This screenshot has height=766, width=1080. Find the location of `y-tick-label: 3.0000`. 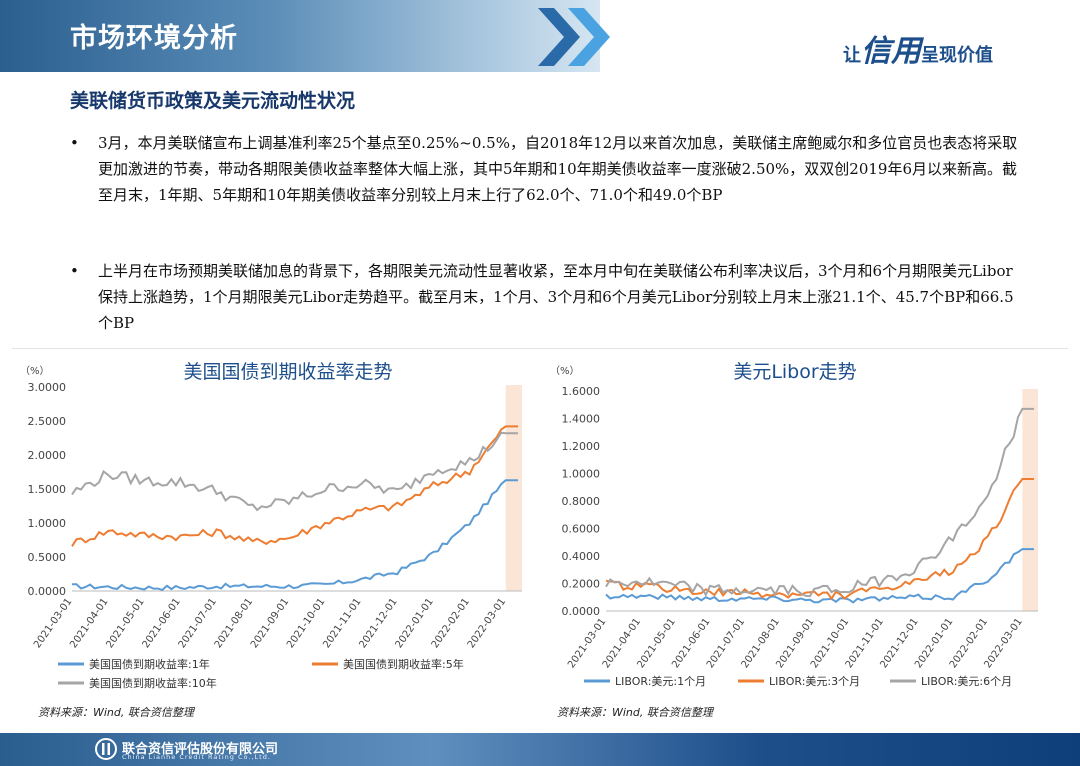

y-tick-label: 3.0000 is located at coordinates (47, 387).